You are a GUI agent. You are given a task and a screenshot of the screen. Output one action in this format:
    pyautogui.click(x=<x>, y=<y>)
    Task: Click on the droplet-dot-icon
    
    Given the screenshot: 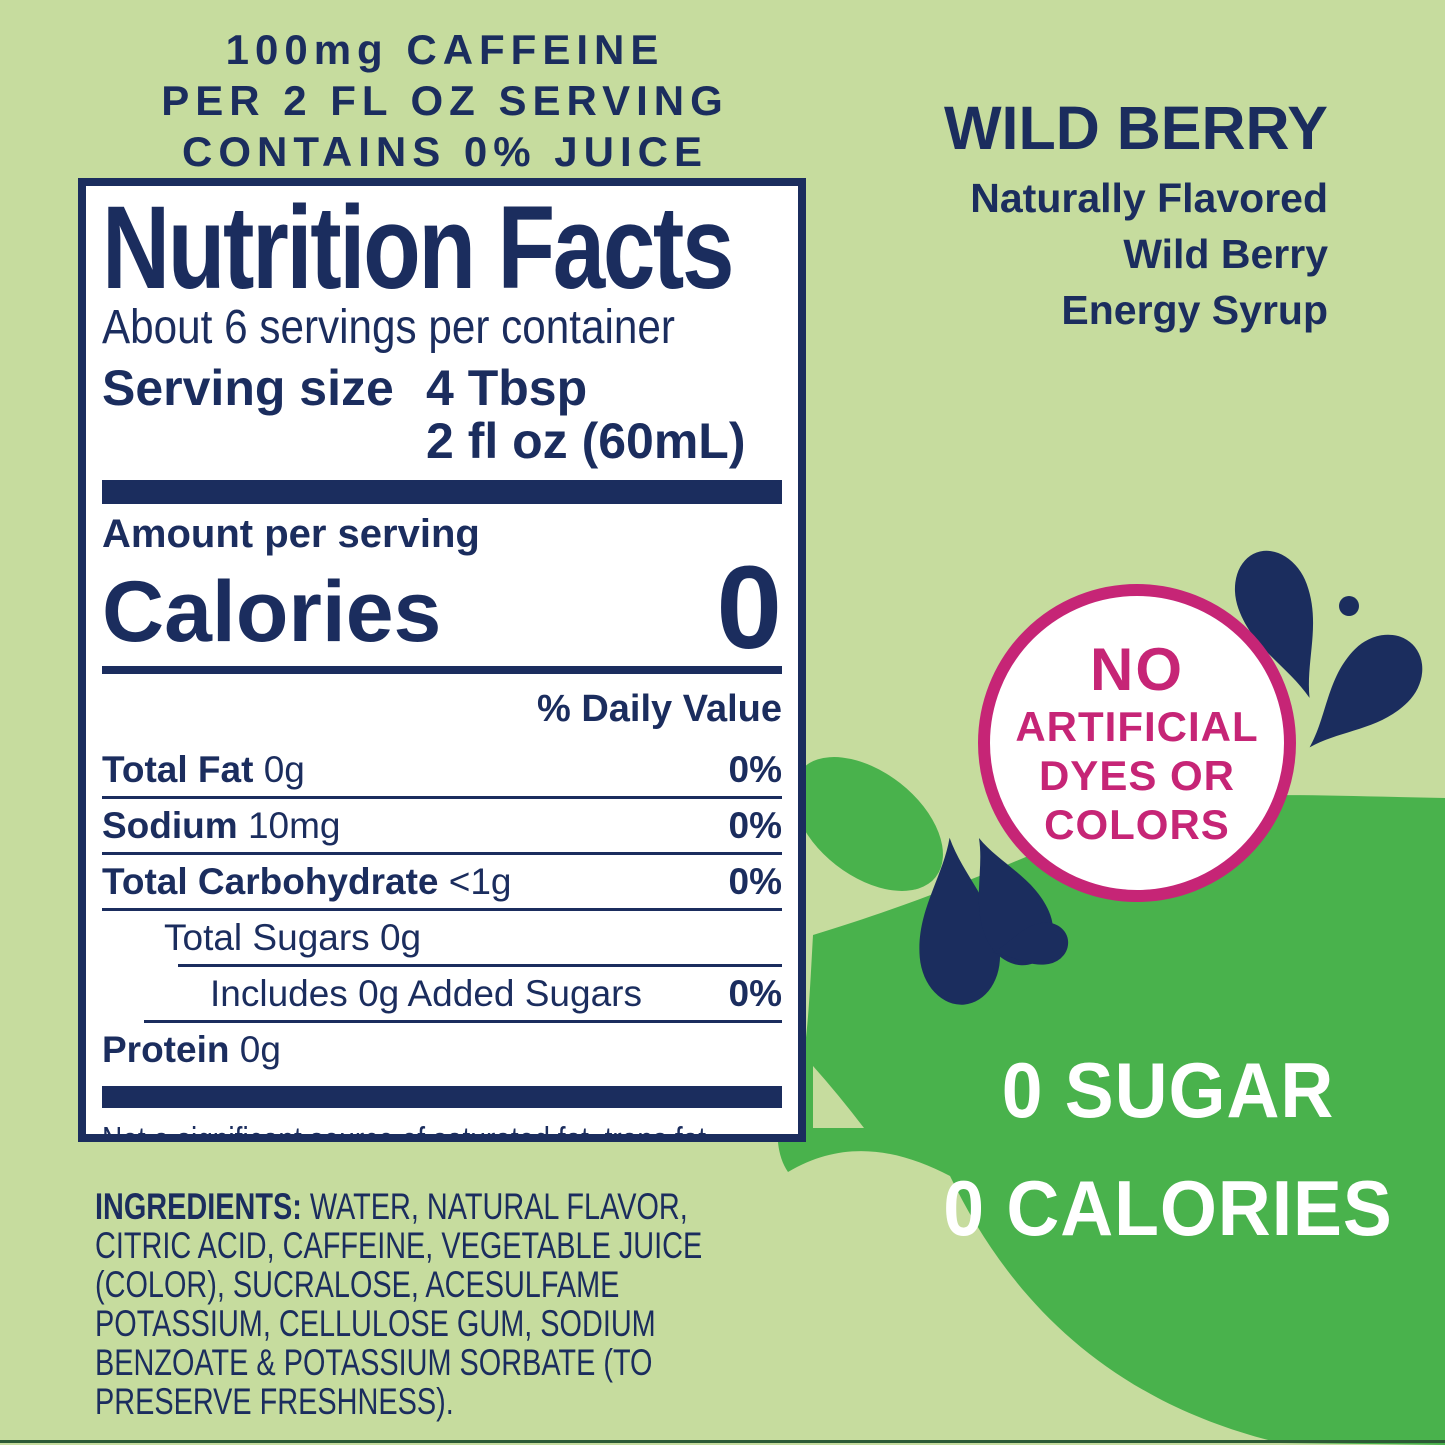 What is the action you would take?
    pyautogui.click(x=1349, y=606)
    